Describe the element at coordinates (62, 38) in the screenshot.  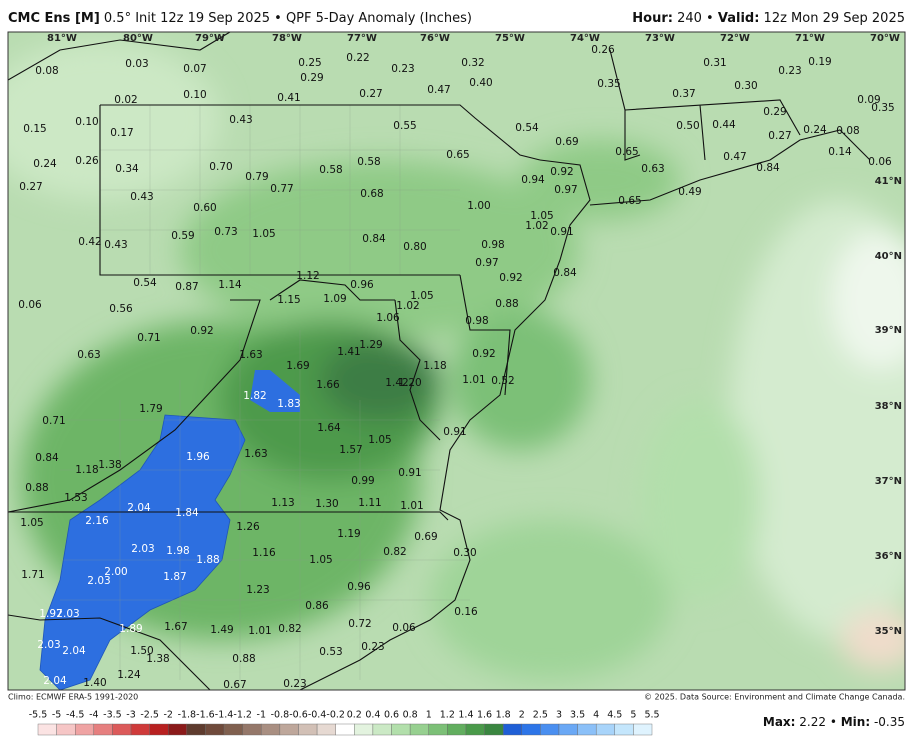
I see `longitude-label: 81°W` at that location.